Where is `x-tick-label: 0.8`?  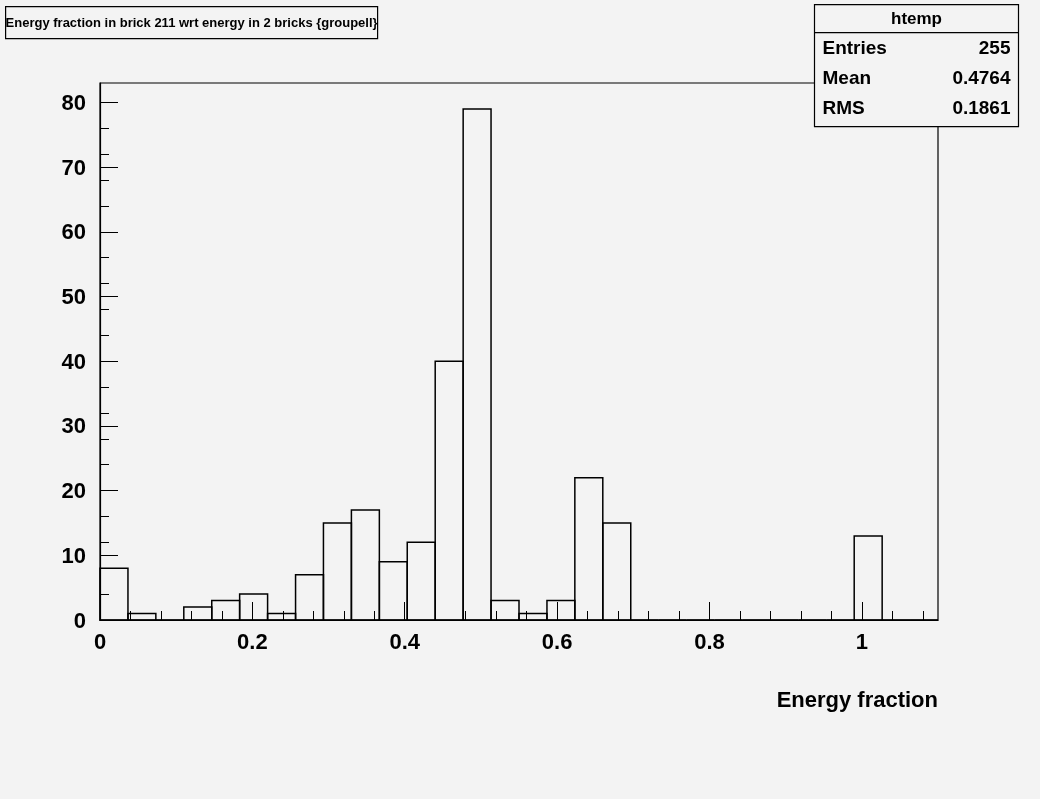 x-tick-label: 0.8 is located at coordinates (709, 641).